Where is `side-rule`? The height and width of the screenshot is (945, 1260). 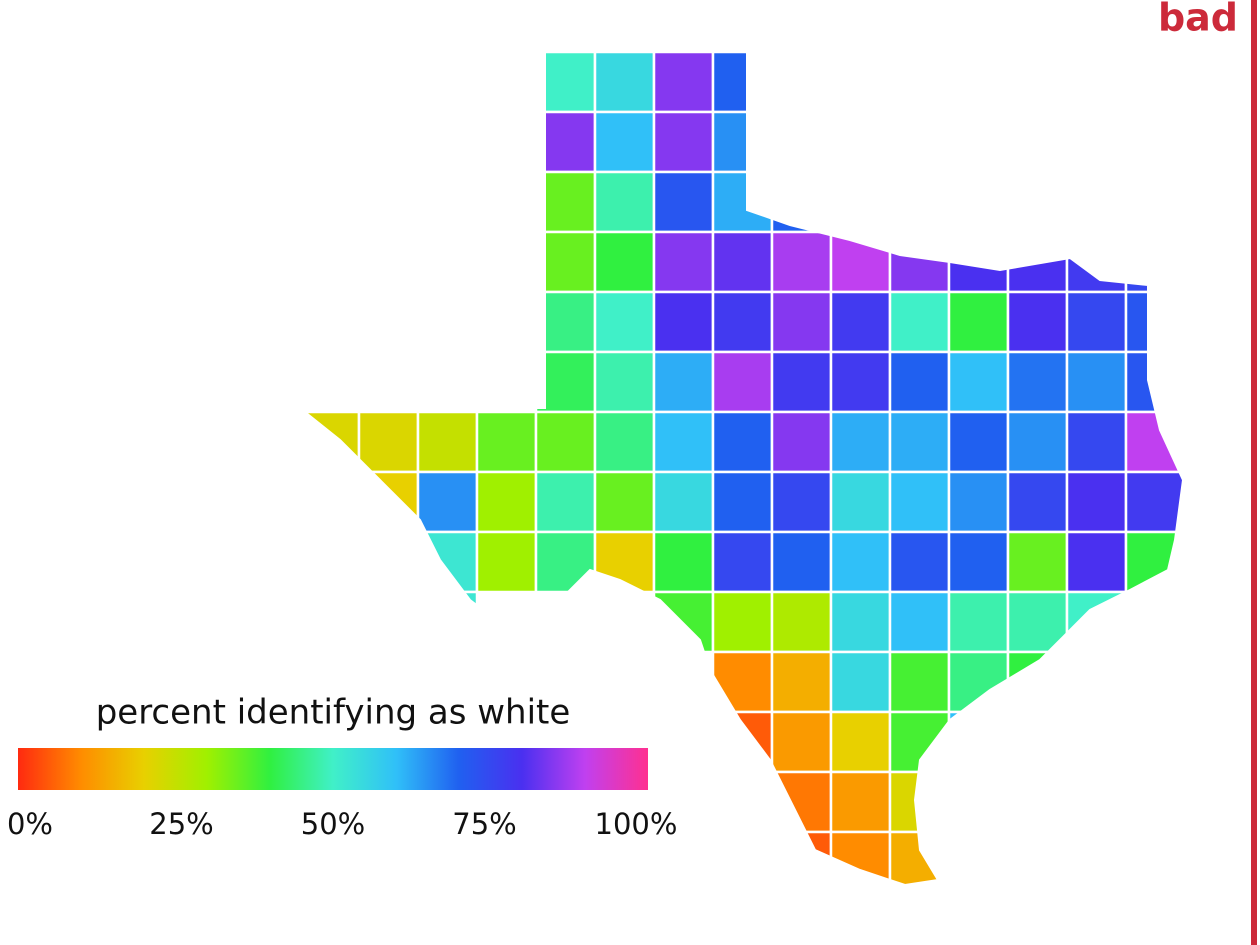 side-rule is located at coordinates (1254, 472).